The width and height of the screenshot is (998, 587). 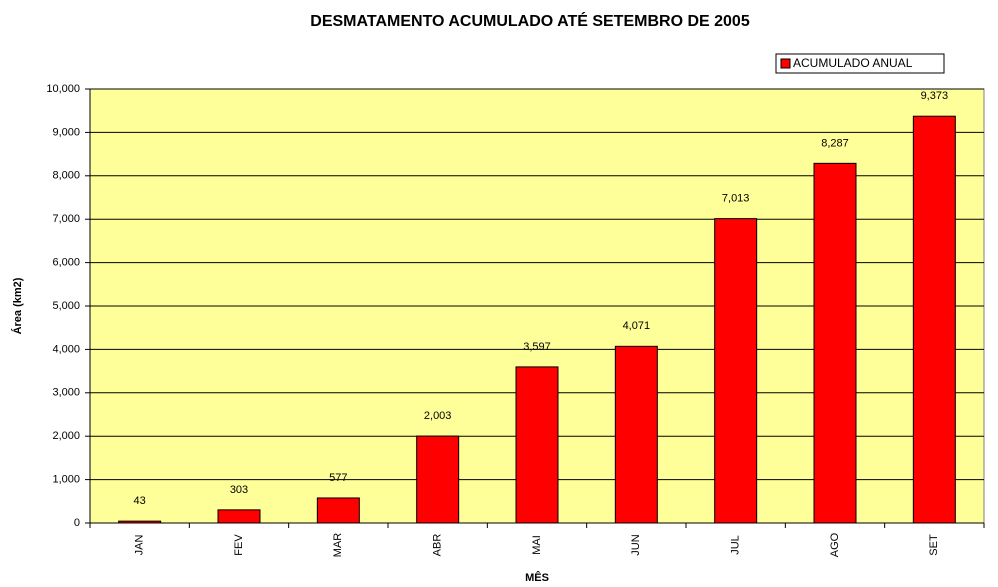 What do you see at coordinates (66, 219) in the screenshot?
I see `y-tick-label: 7,000` at bounding box center [66, 219].